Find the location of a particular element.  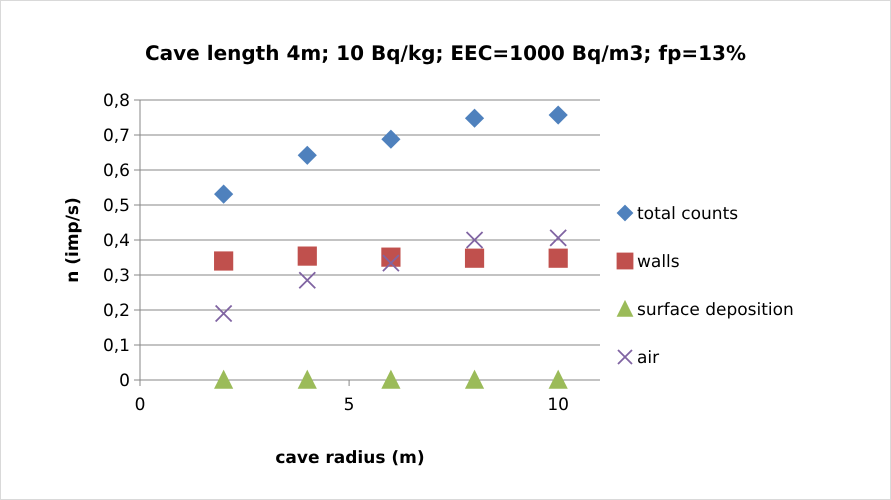

y-tick-label: 0,7 is located at coordinates (116, 136).